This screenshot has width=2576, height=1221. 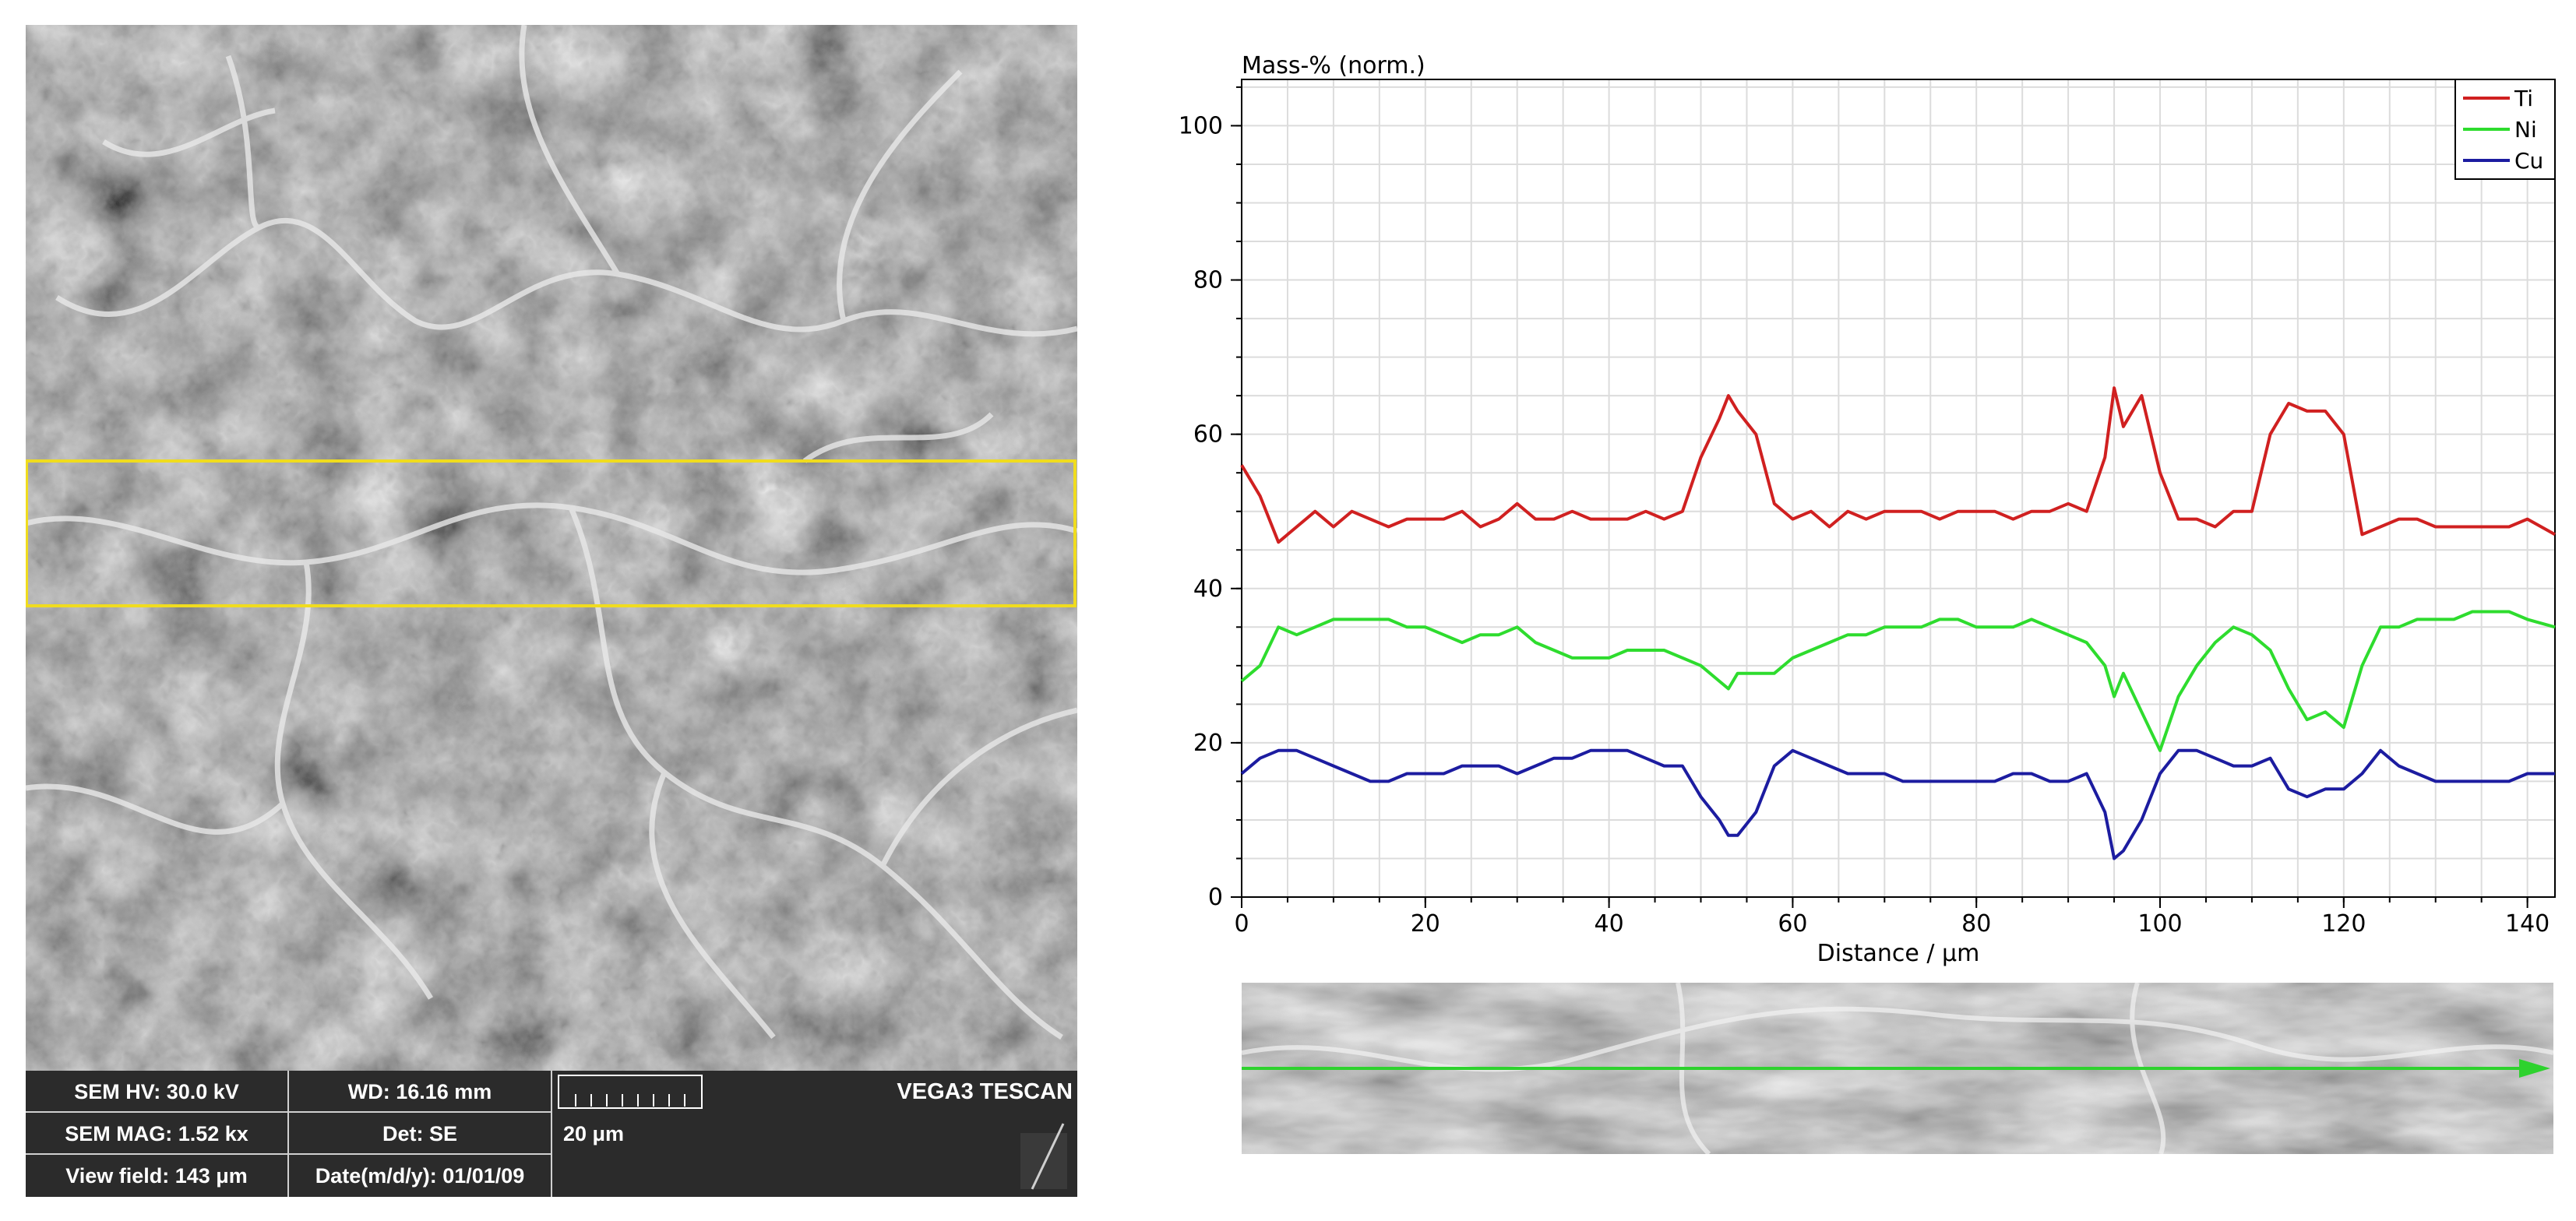 I want to click on x-tick-label: 0, so click(x=1241, y=924).